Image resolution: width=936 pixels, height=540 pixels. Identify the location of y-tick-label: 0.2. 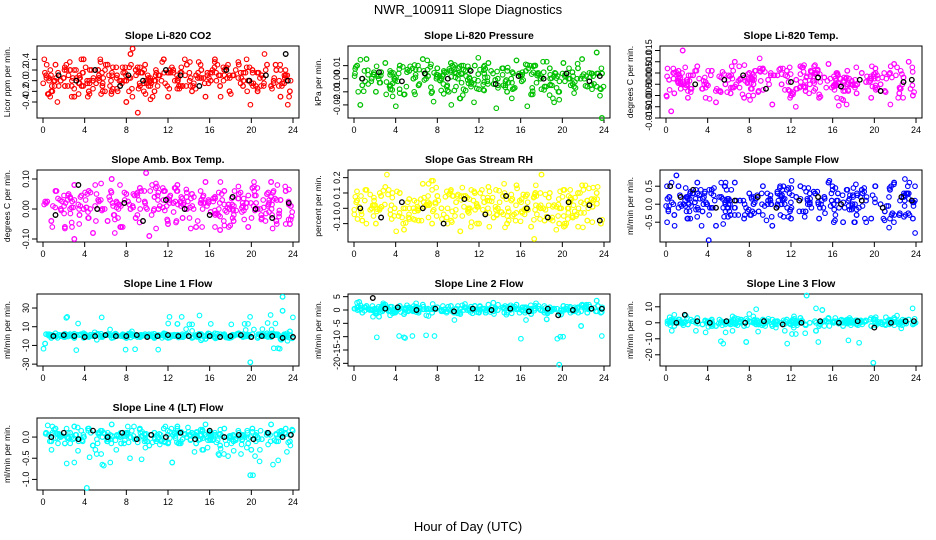
(26, 70).